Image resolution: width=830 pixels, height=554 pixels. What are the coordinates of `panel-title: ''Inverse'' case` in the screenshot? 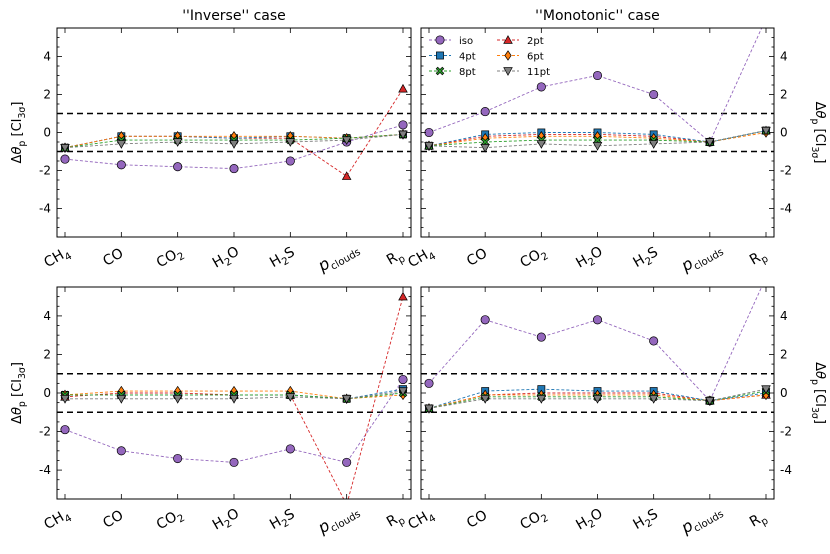 It's located at (234, 16).